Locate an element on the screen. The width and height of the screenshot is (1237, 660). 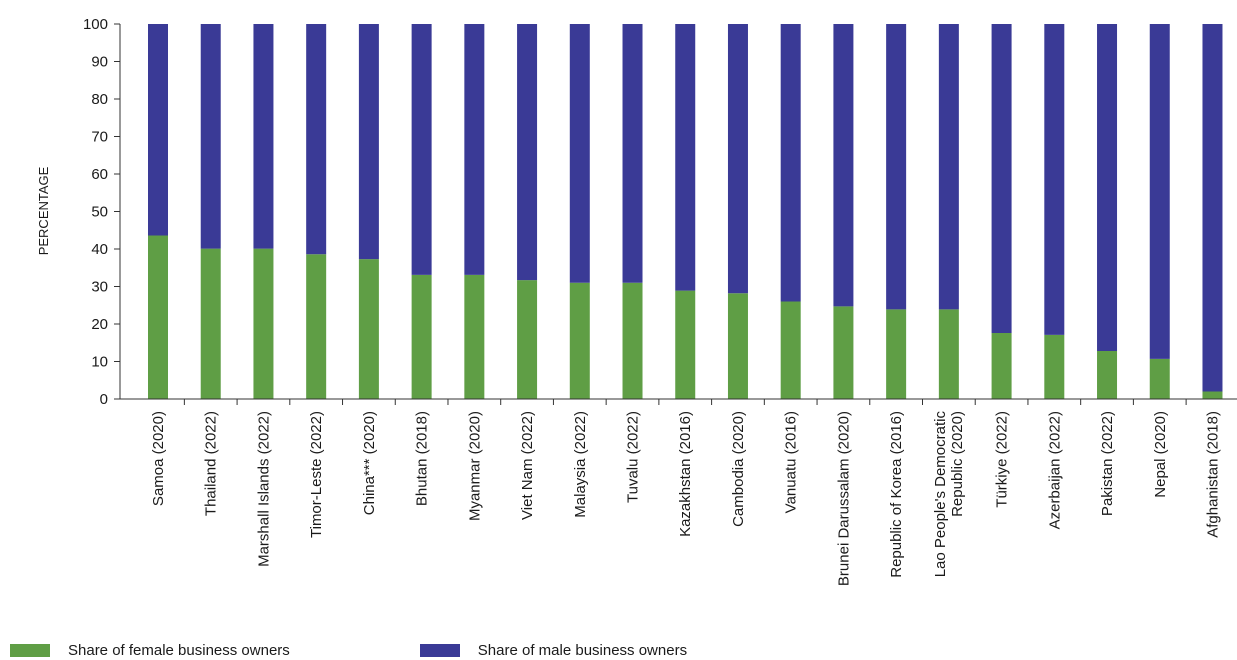
x-tick-label-line: Brunei Darussalam (2020) is located at coordinates (843, 498).